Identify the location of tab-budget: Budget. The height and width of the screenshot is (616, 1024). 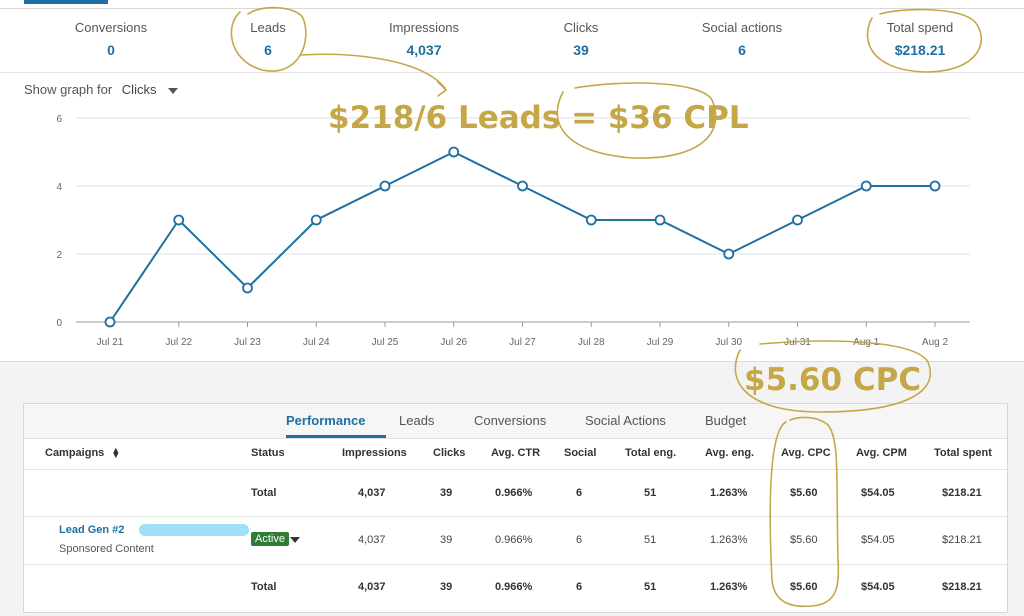
(726, 420).